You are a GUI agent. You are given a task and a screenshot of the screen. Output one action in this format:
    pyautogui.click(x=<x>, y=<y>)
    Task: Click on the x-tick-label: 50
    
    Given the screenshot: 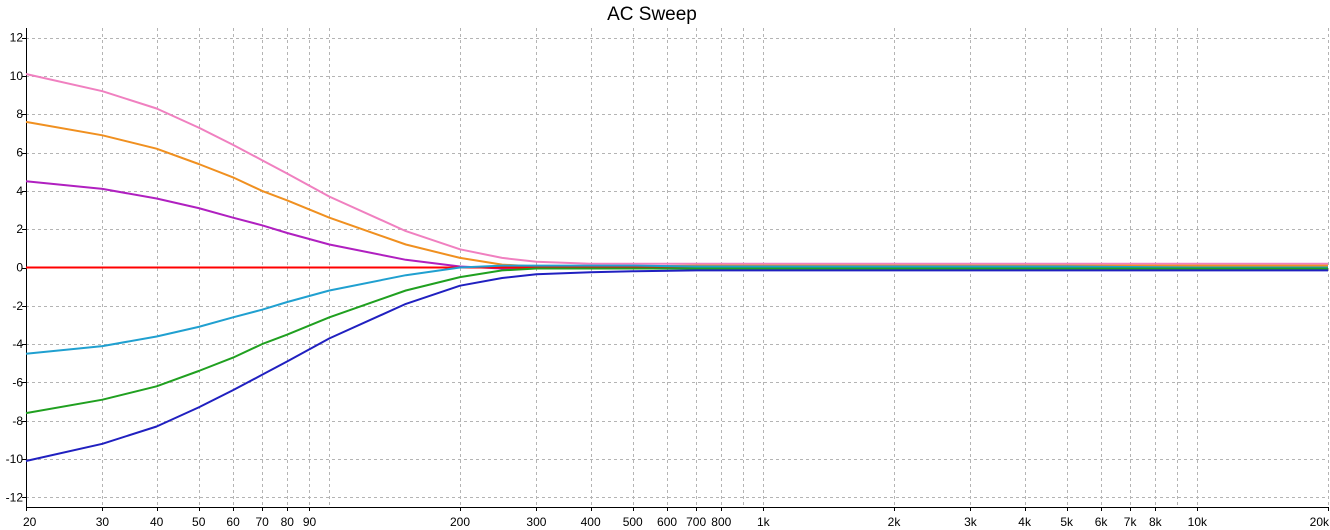 What is the action you would take?
    pyautogui.click(x=199, y=522)
    